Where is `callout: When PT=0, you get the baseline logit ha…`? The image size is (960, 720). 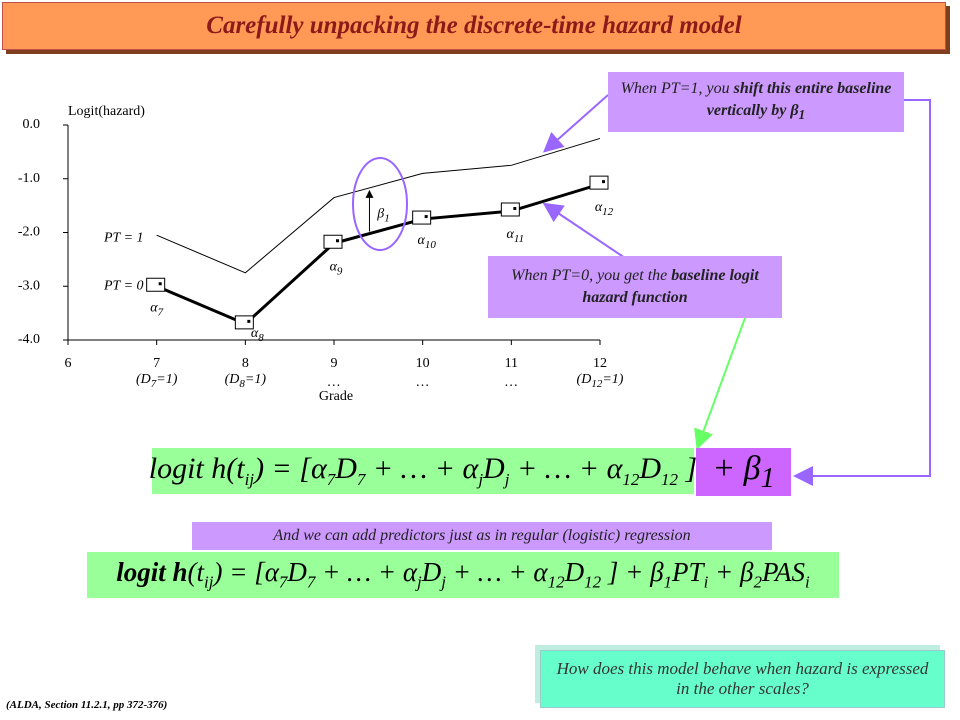
callout: When PT=0, you get the baseline logit ha… is located at coordinates (635, 287).